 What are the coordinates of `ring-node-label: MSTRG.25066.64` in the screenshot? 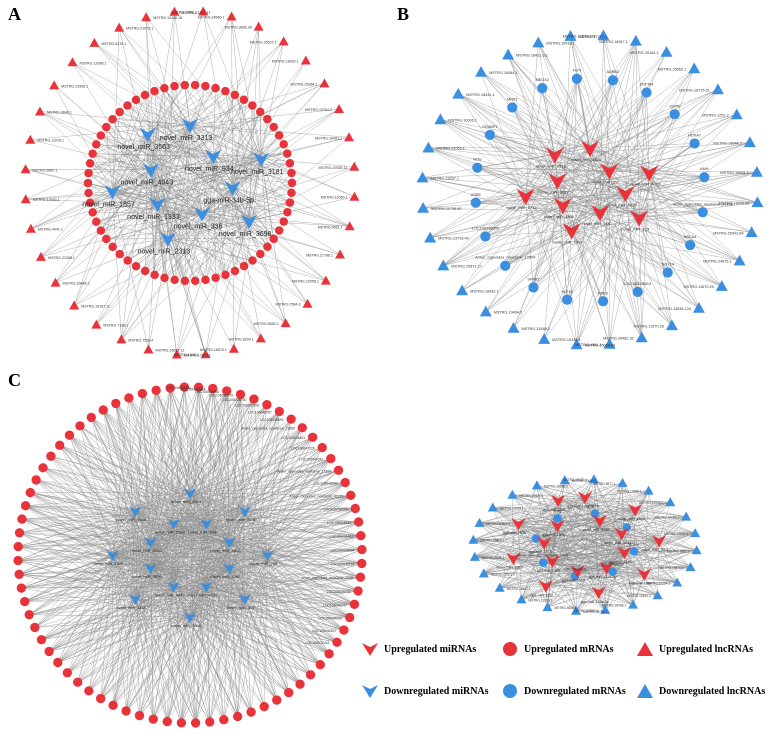 It's located at (600, 346).